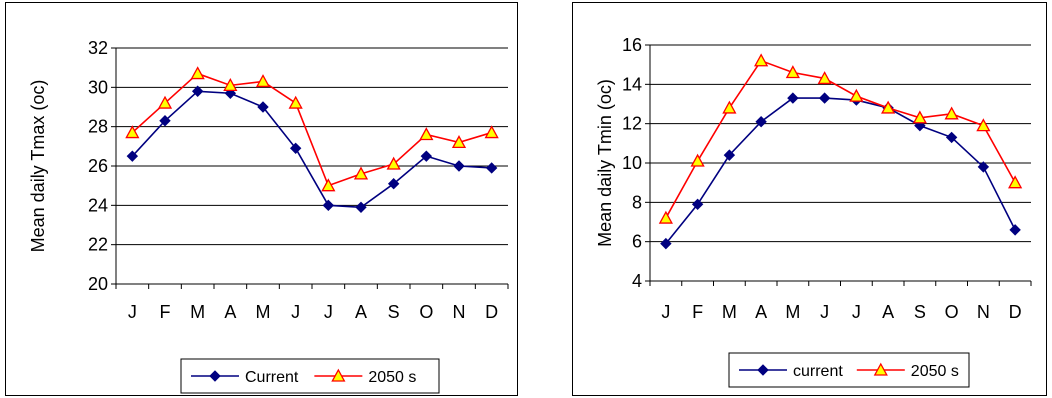 The height and width of the screenshot is (398, 1052). Describe the element at coordinates (38, 166) in the screenshot. I see `y-axis-title: Mean daily Tmax (oc)` at that location.